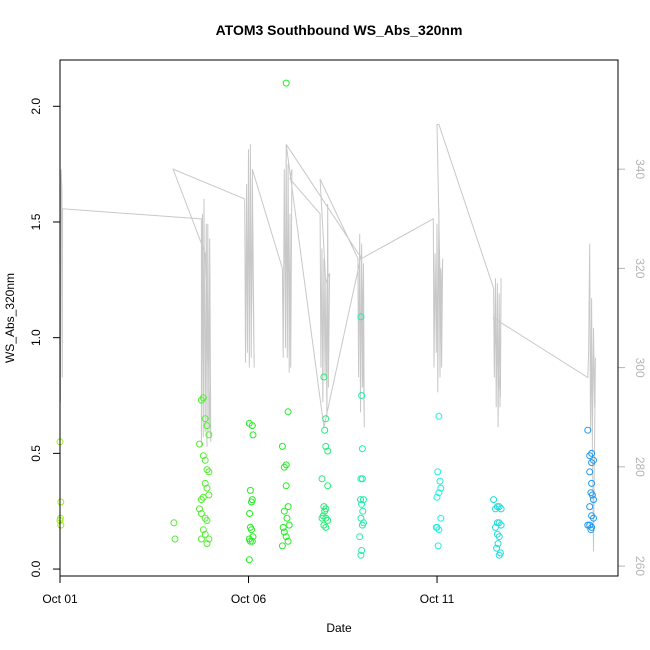  What do you see at coordinates (249, 599) in the screenshot?
I see `x-tick-label: Oct 06` at bounding box center [249, 599].